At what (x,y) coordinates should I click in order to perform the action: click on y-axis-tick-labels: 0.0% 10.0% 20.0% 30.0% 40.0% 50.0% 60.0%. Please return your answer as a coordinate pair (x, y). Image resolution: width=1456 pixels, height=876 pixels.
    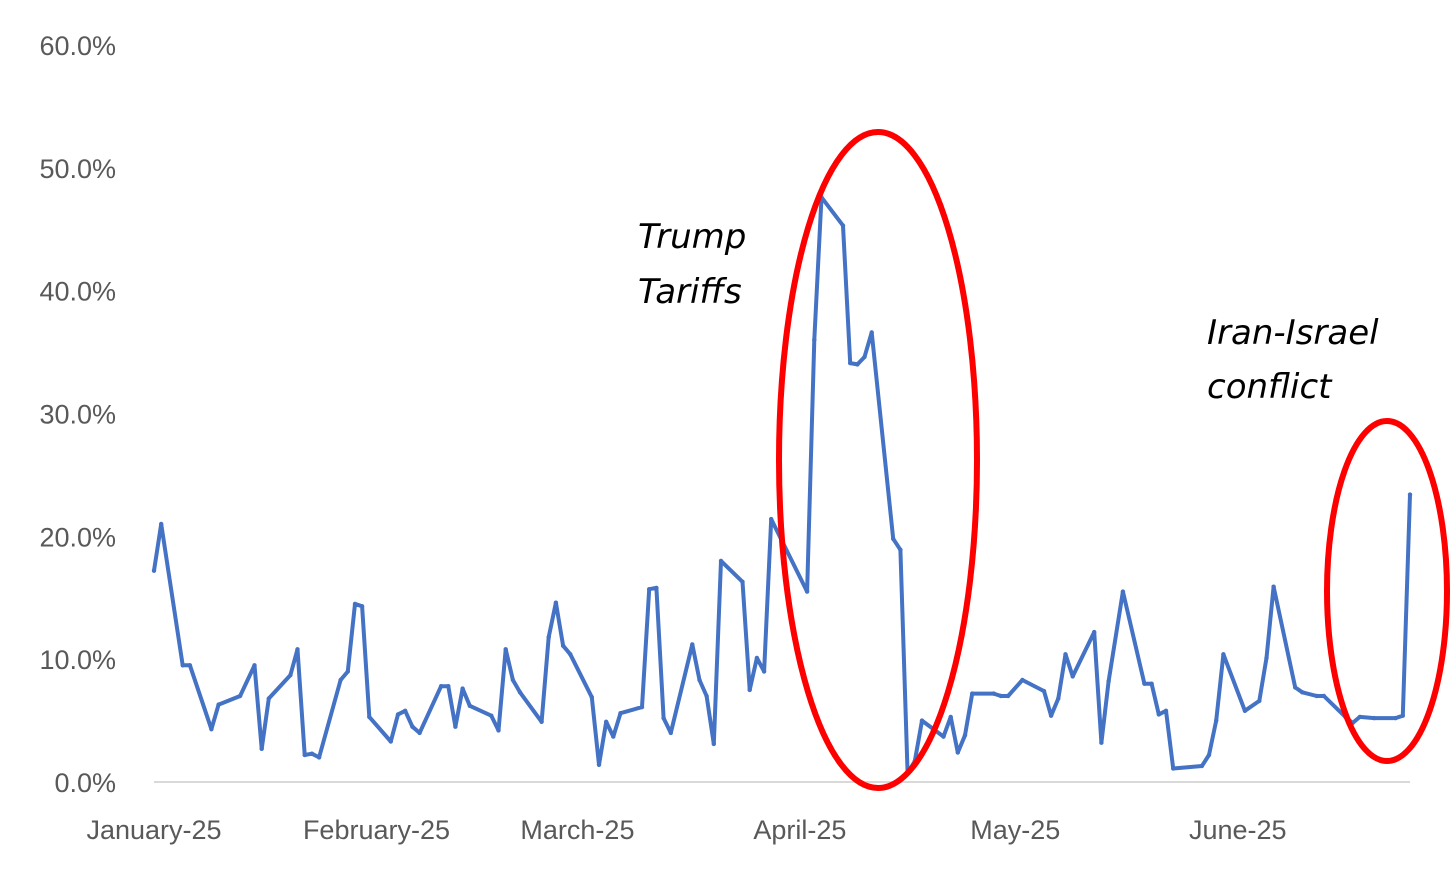
    Looking at the image, I should click on (77, 414).